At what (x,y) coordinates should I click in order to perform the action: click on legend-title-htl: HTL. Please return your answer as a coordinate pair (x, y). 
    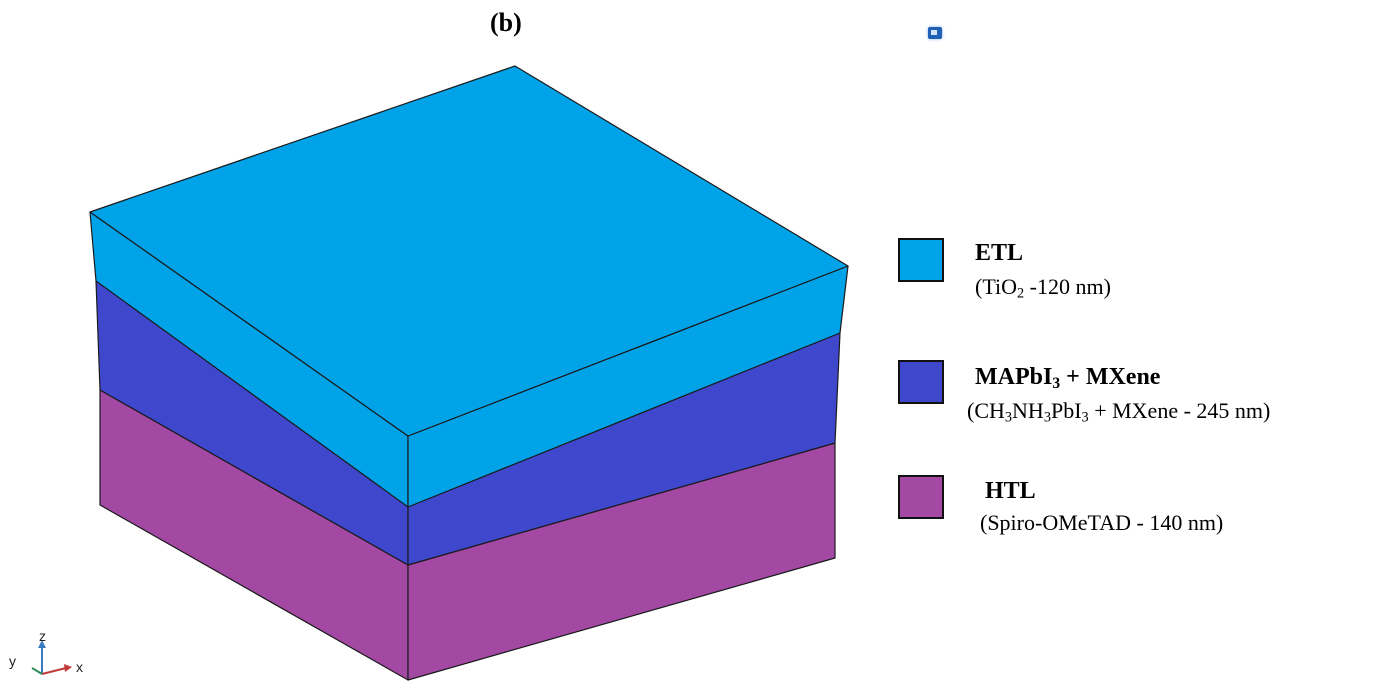
    Looking at the image, I should click on (1010, 491).